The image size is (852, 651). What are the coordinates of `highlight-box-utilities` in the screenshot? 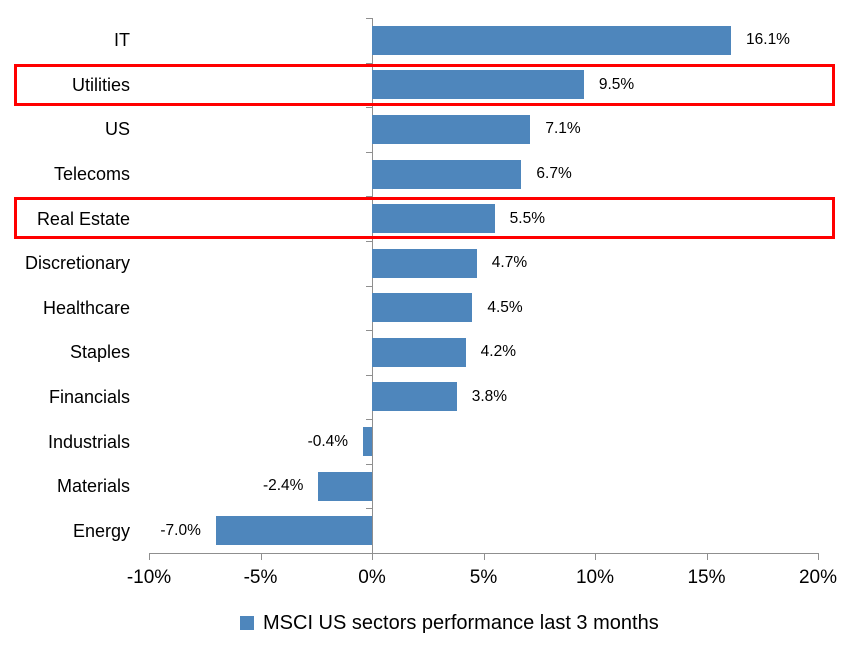 It's located at (424, 84).